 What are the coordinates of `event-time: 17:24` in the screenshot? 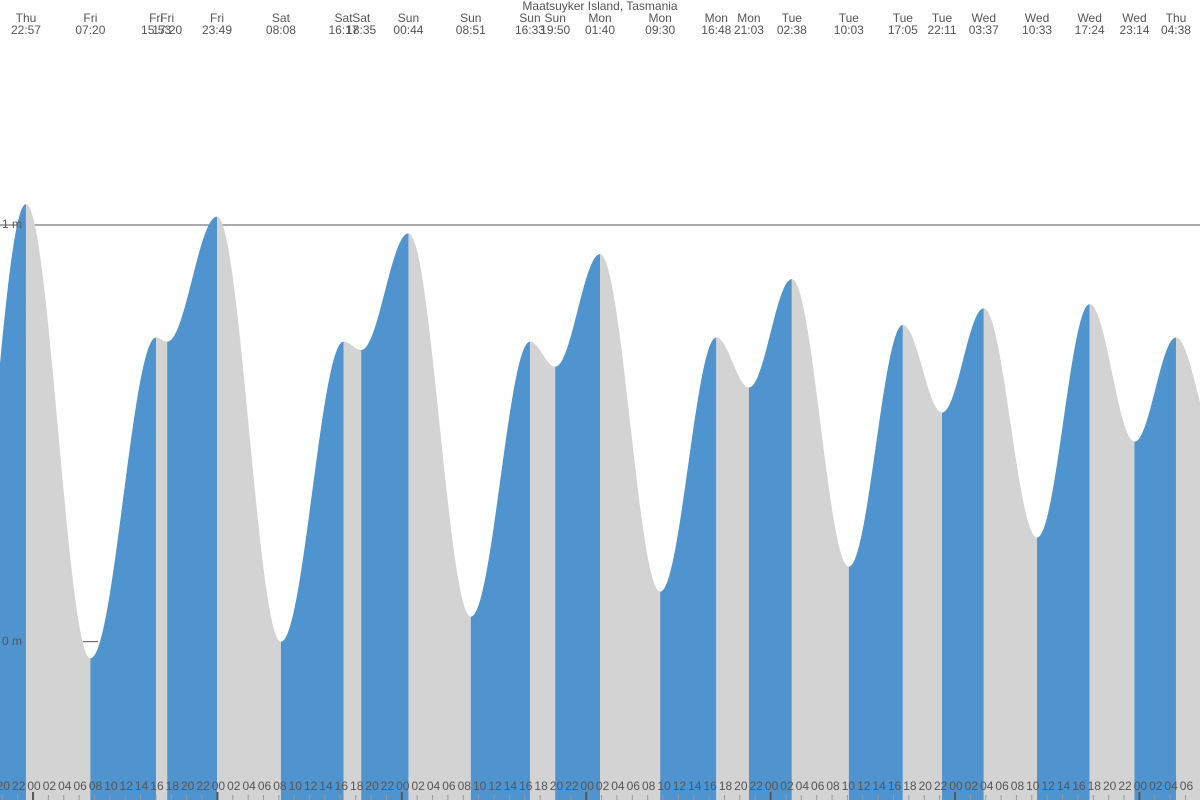 It's located at (1090, 30).